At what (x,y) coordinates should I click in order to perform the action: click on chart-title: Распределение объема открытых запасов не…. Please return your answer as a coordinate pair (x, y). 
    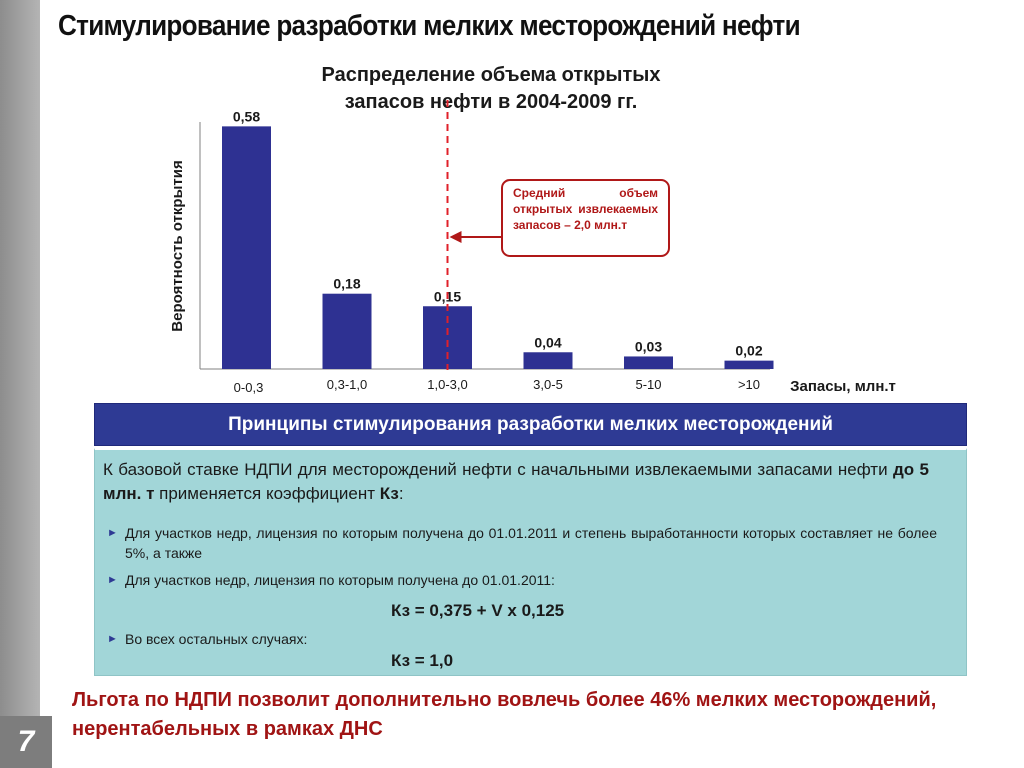
    Looking at the image, I should click on (491, 89).